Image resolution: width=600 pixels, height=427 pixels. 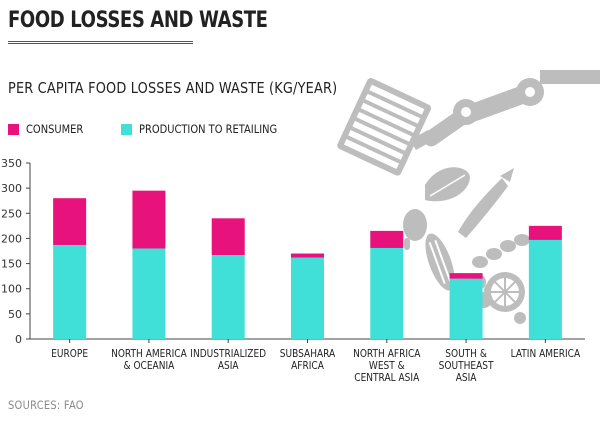 I want to click on legend-swatch-consumer, so click(x=13, y=129).